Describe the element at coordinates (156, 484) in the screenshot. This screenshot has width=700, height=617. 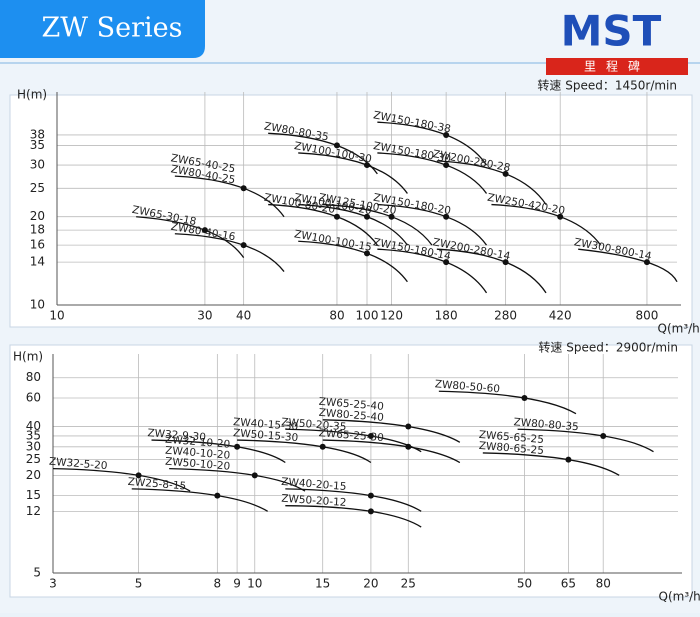
I see `curve-label: ZW25-8-15` at that location.